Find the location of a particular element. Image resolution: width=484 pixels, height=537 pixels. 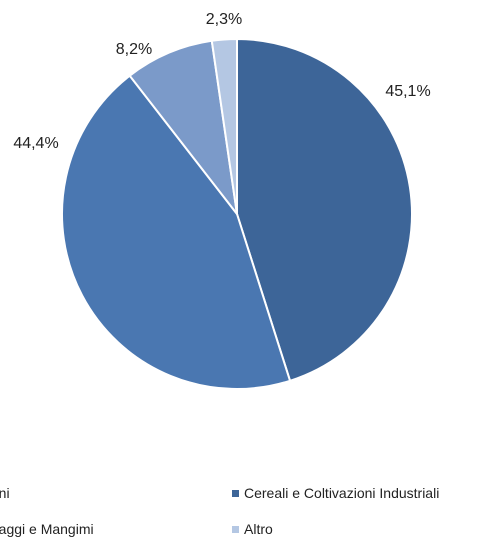

pie-data-label-0: 45,1% is located at coordinates (407, 91).